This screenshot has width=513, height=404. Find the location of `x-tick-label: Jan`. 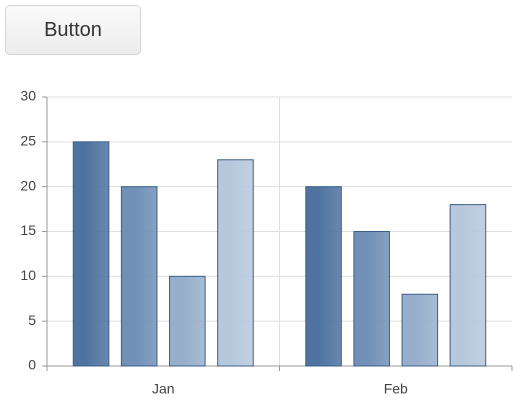

x-tick-label: Jan is located at coordinates (163, 389).